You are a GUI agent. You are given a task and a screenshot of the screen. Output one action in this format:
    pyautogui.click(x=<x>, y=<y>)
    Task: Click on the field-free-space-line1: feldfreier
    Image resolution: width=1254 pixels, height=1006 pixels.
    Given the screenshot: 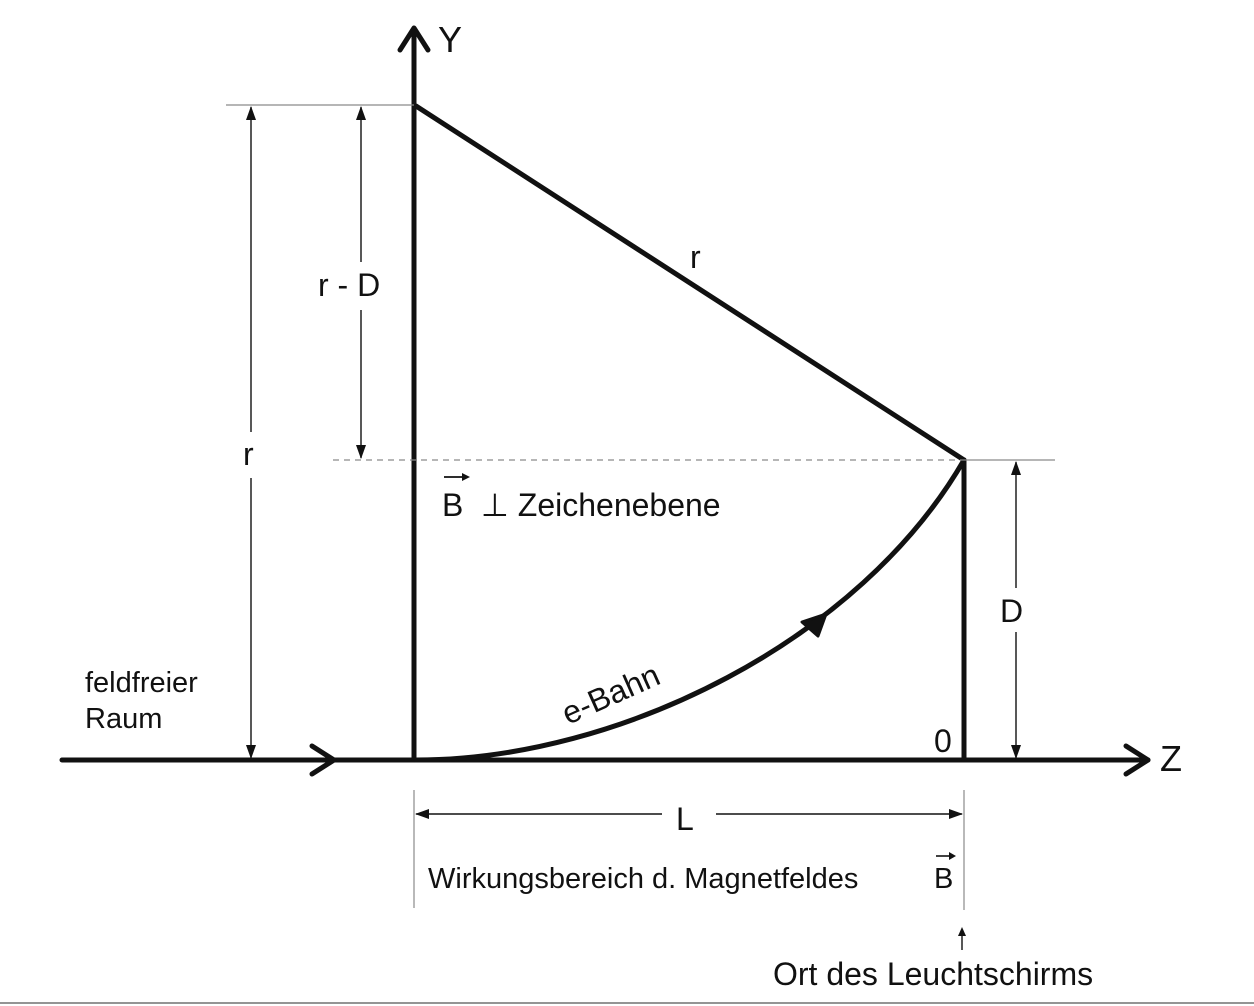 What is the action you would take?
    pyautogui.click(x=141, y=683)
    